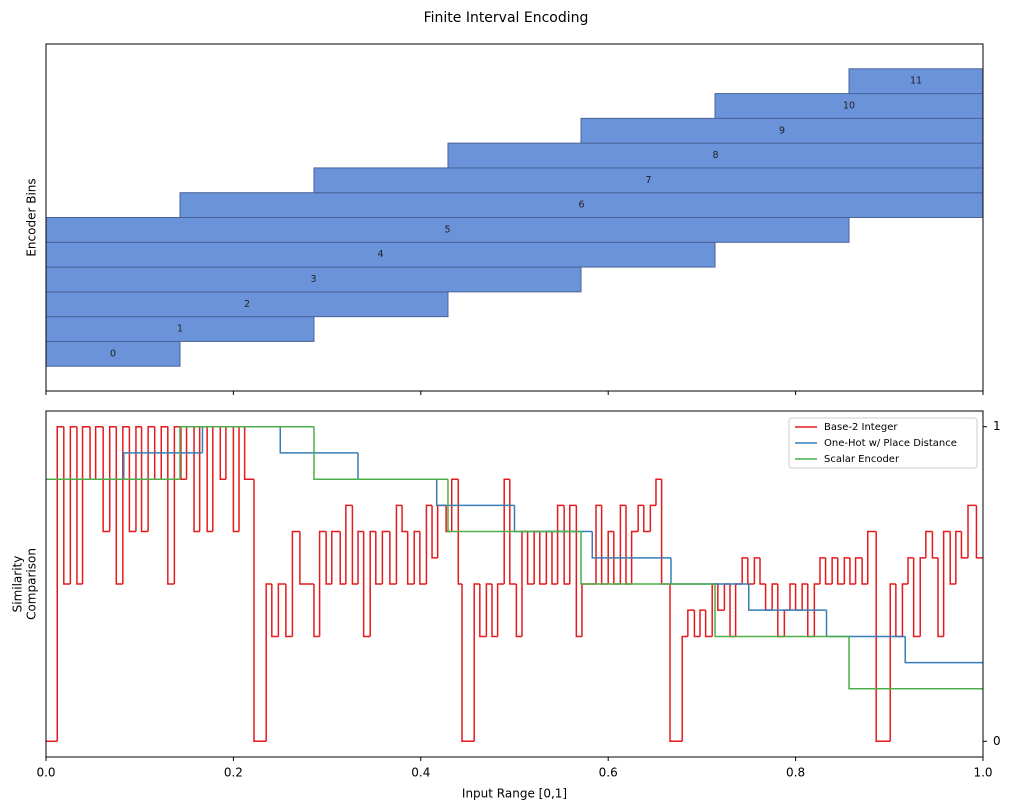 The width and height of the screenshot is (1011, 811). I want to click on x-tick-label: 0.6, so click(608, 773).